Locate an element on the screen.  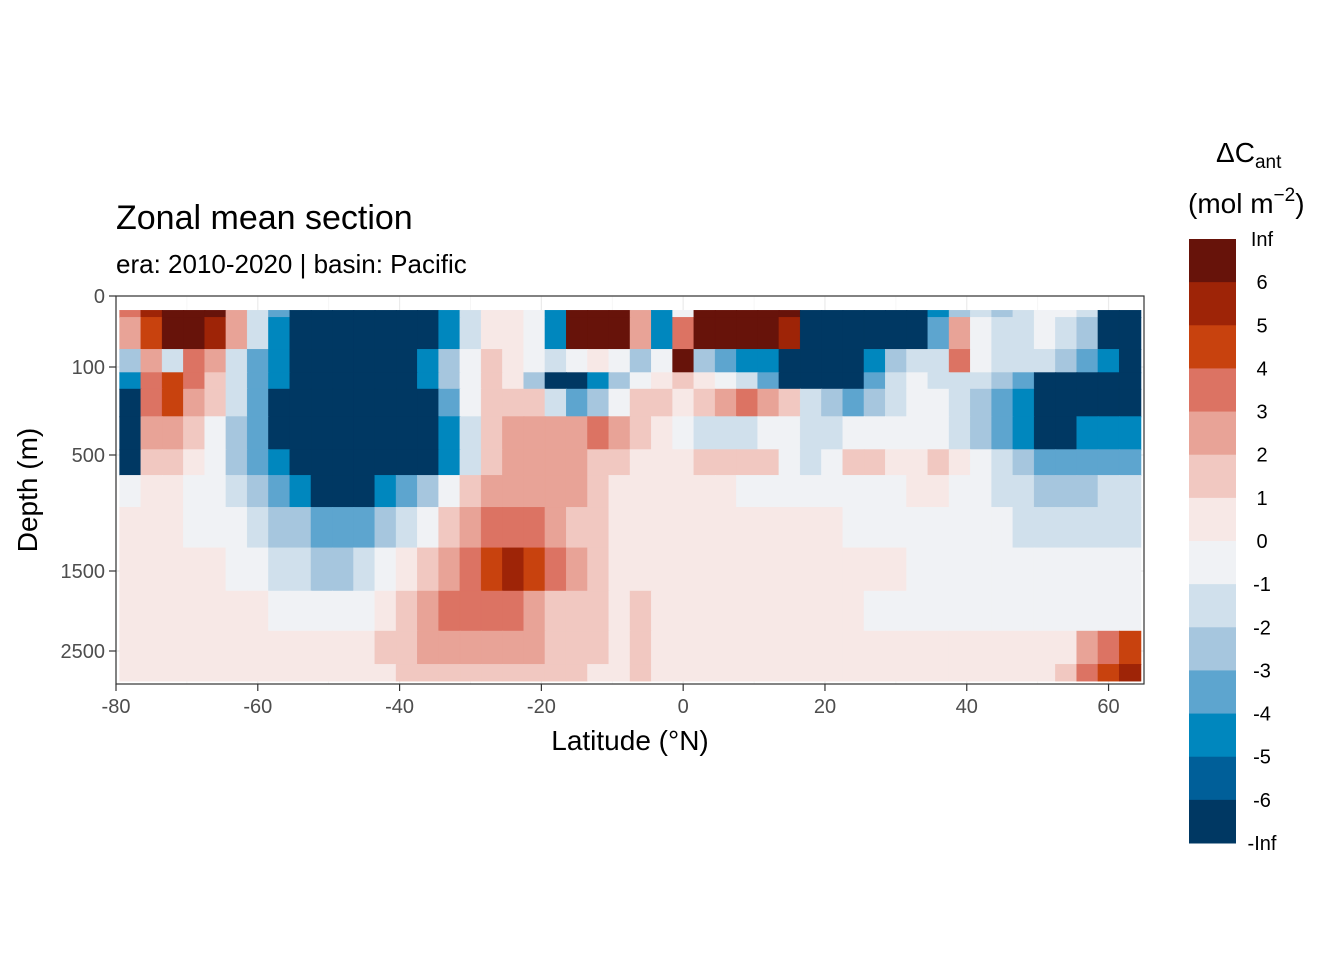
y-tick-label: 500 is located at coordinates (88, 456).